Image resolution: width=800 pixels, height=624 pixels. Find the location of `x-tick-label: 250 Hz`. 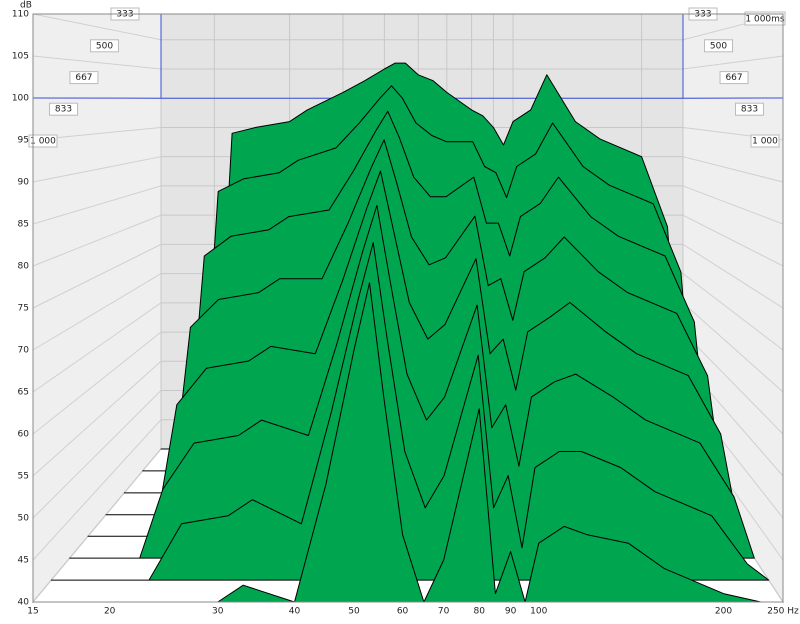

x-tick-label: 250 Hz is located at coordinates (783, 612).